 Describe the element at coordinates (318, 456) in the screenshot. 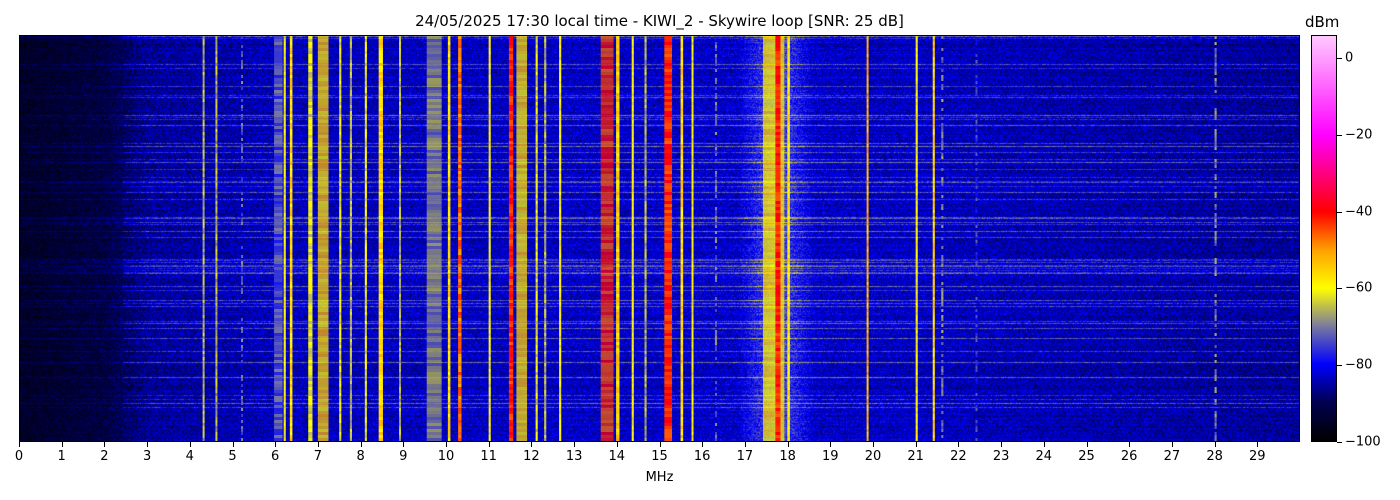

I see `x-tick-label: 7` at that location.